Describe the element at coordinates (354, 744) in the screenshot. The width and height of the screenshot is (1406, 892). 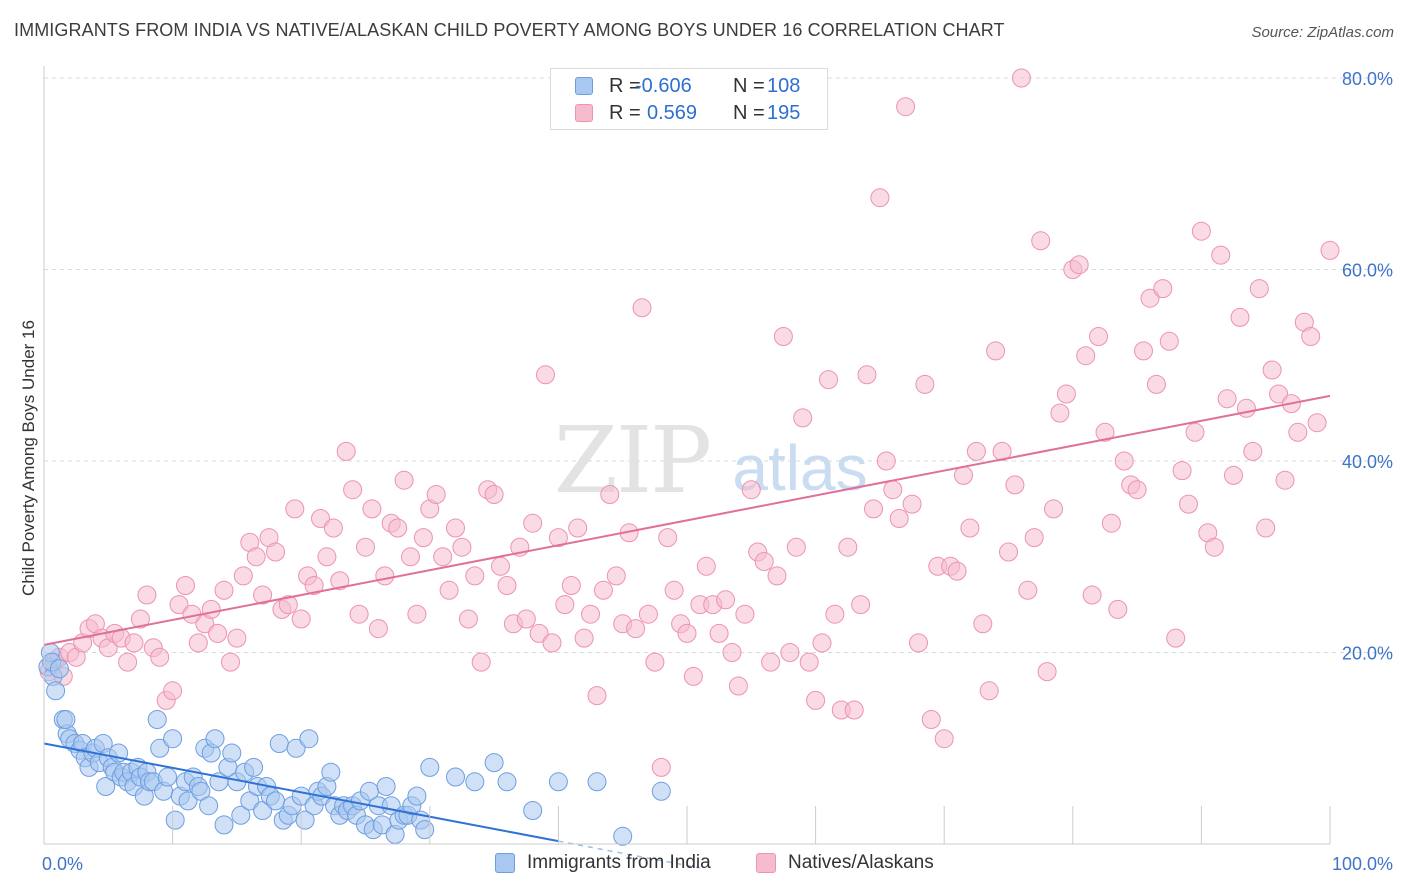
I see `series-immigrants-from-india` at that location.